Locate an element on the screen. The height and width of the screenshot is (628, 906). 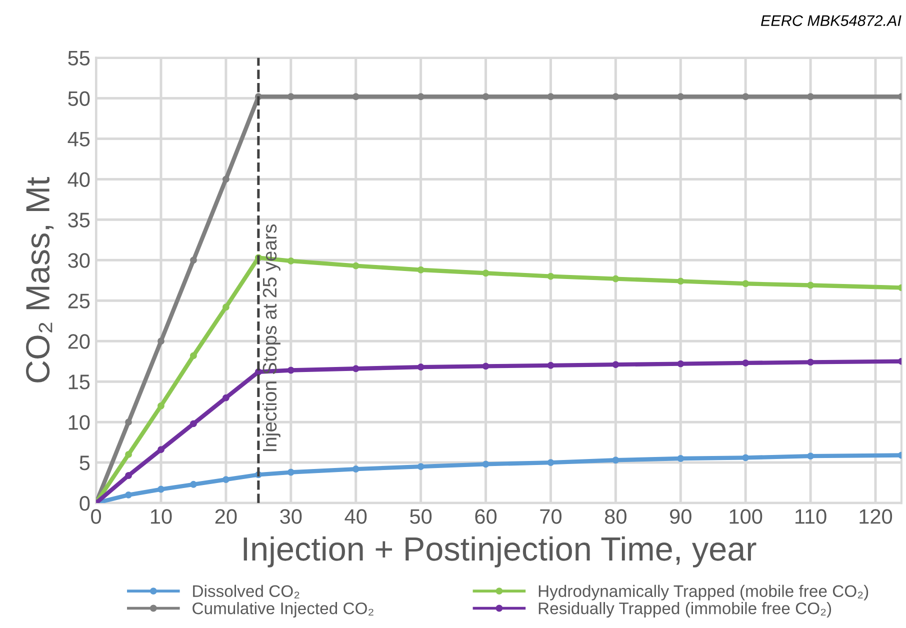
x-tick-label: 80 is located at coordinates (615, 516).